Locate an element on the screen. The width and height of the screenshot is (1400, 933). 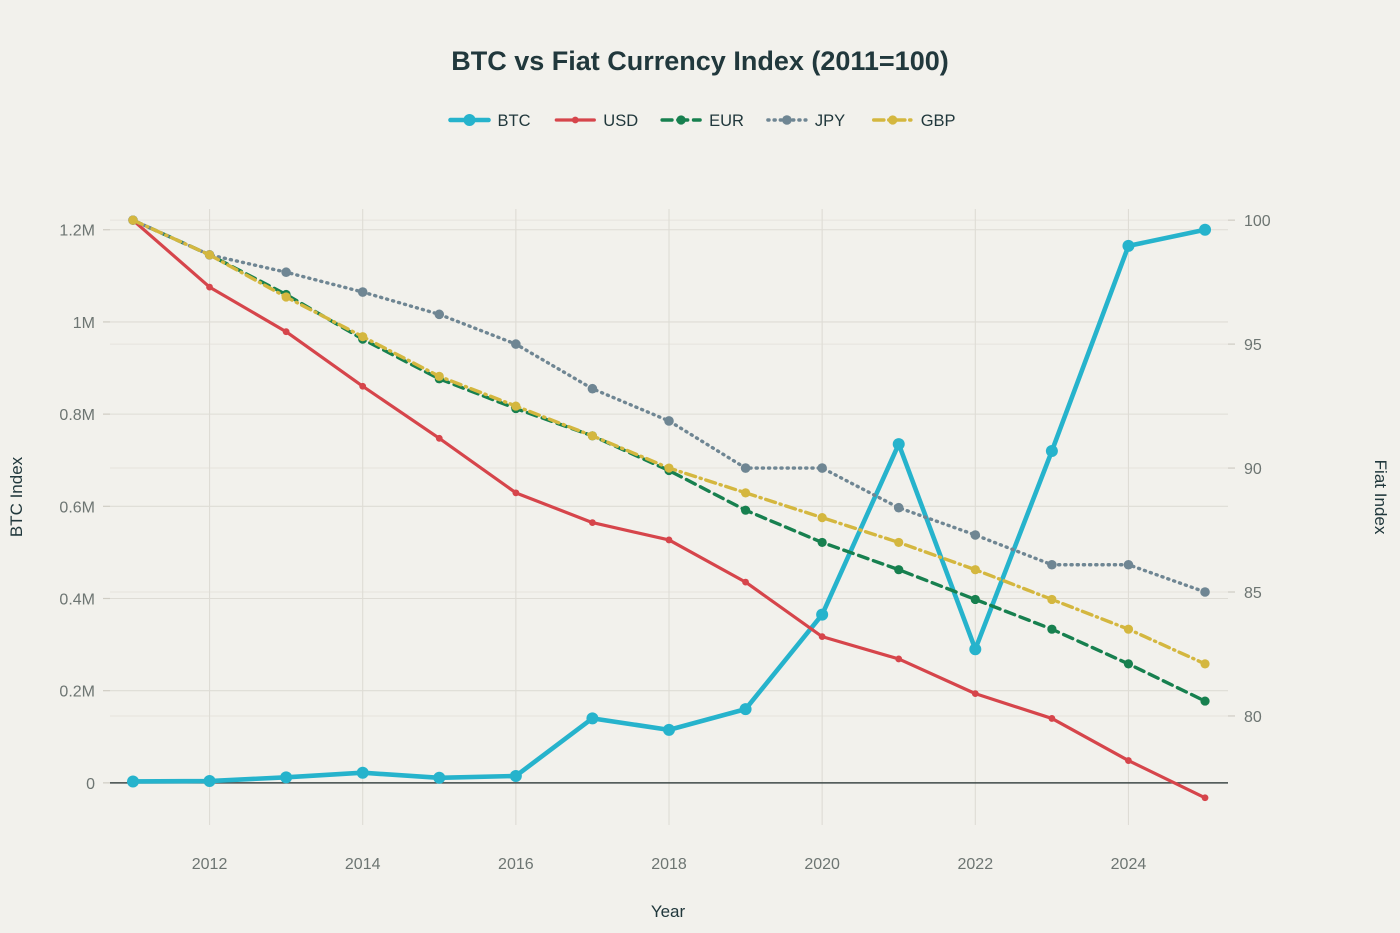
x-tick-label: 2024 is located at coordinates (1129, 864).